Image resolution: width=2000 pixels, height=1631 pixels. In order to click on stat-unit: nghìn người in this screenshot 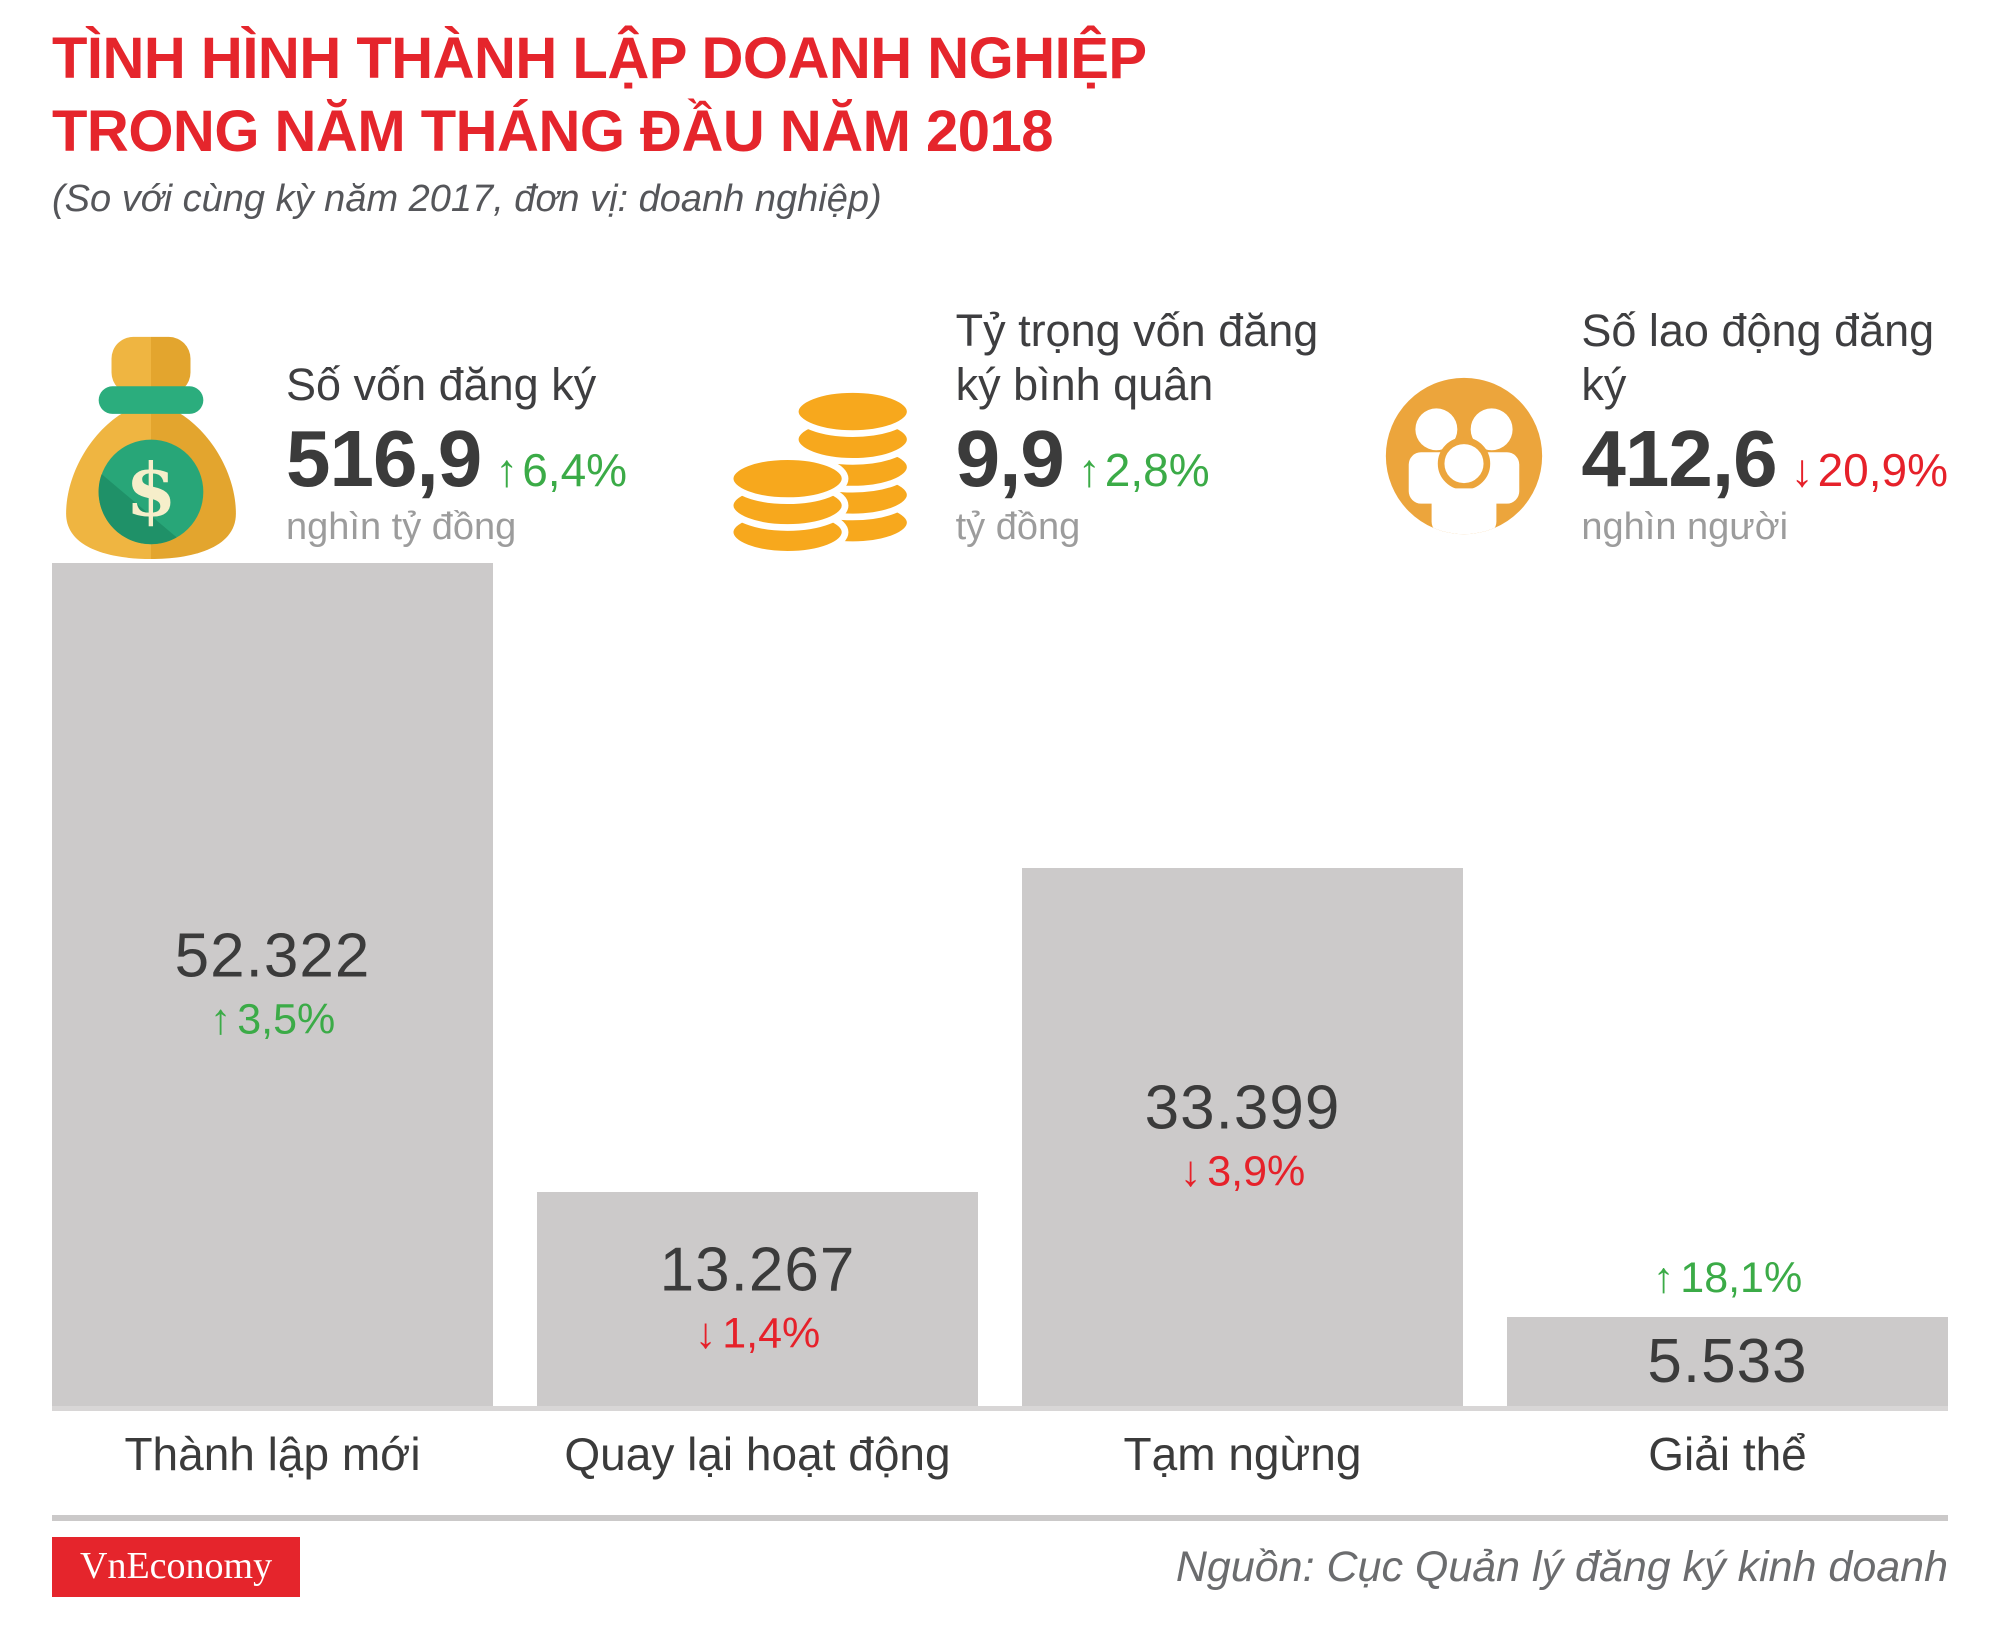, I will do `click(1685, 527)`.